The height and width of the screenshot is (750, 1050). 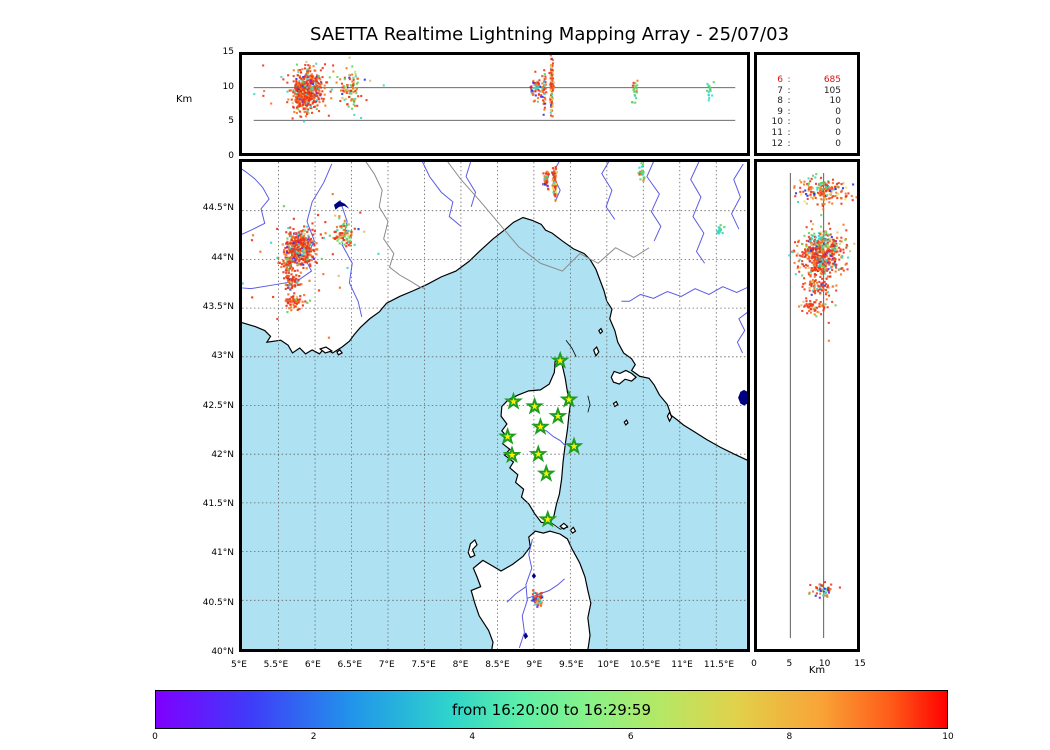 I want to click on tick-label: 10.5°E, so click(x=645, y=665).